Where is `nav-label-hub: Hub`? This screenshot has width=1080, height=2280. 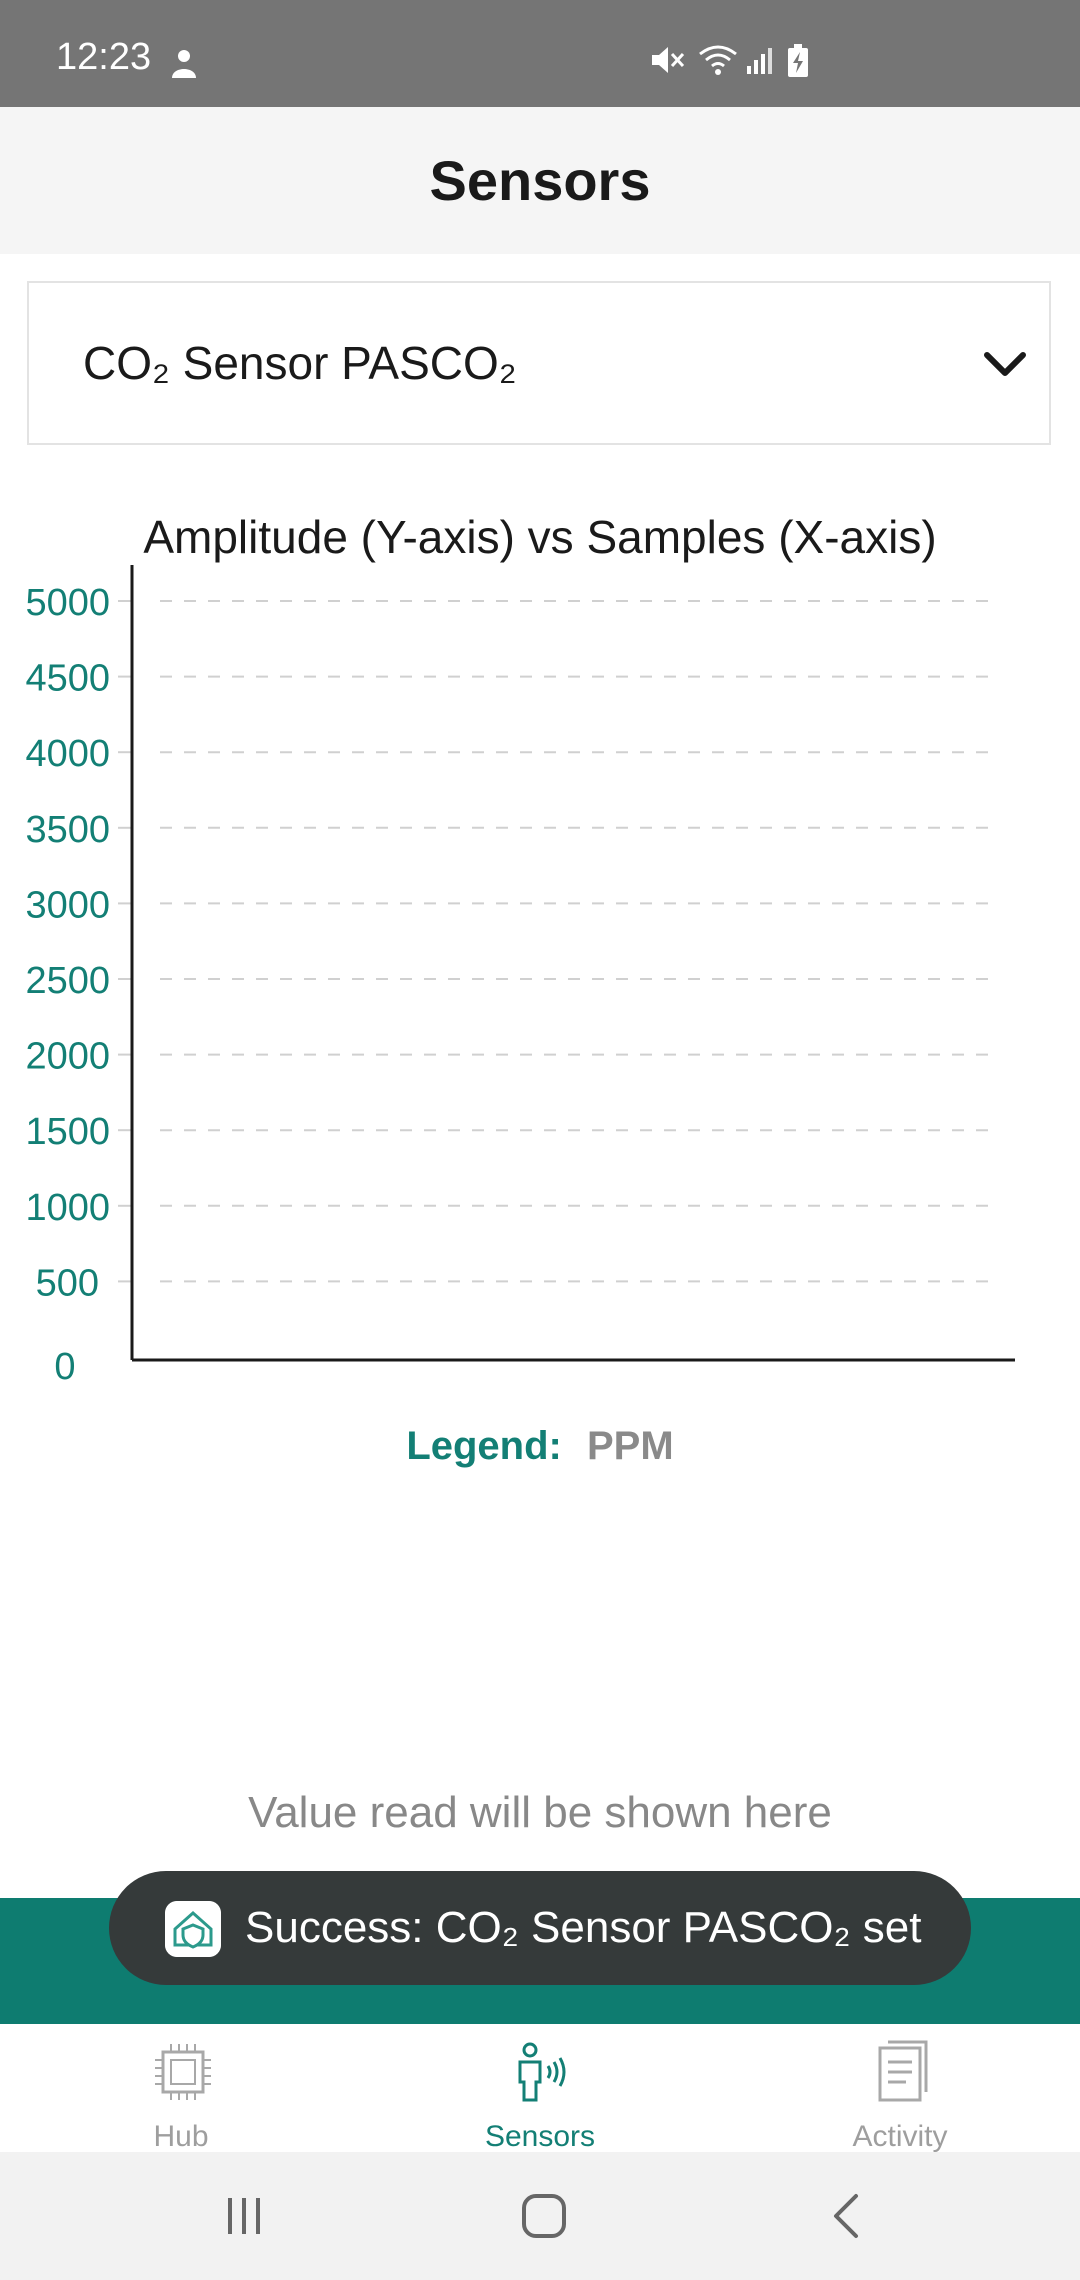
nav-label-hub: Hub is located at coordinates (181, 2136).